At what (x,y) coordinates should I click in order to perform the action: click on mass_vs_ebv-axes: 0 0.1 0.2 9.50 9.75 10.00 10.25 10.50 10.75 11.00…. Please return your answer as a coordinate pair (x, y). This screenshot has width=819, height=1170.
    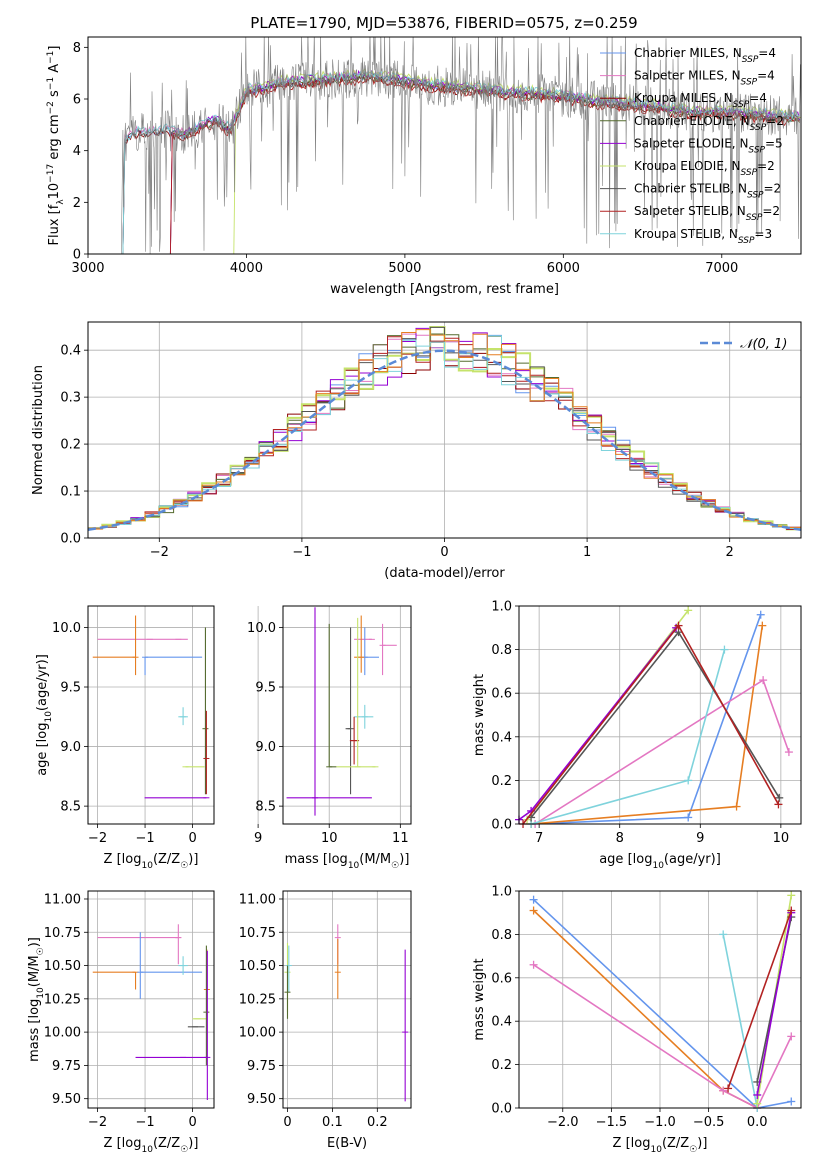
    Looking at the image, I should click on (325, 1021).